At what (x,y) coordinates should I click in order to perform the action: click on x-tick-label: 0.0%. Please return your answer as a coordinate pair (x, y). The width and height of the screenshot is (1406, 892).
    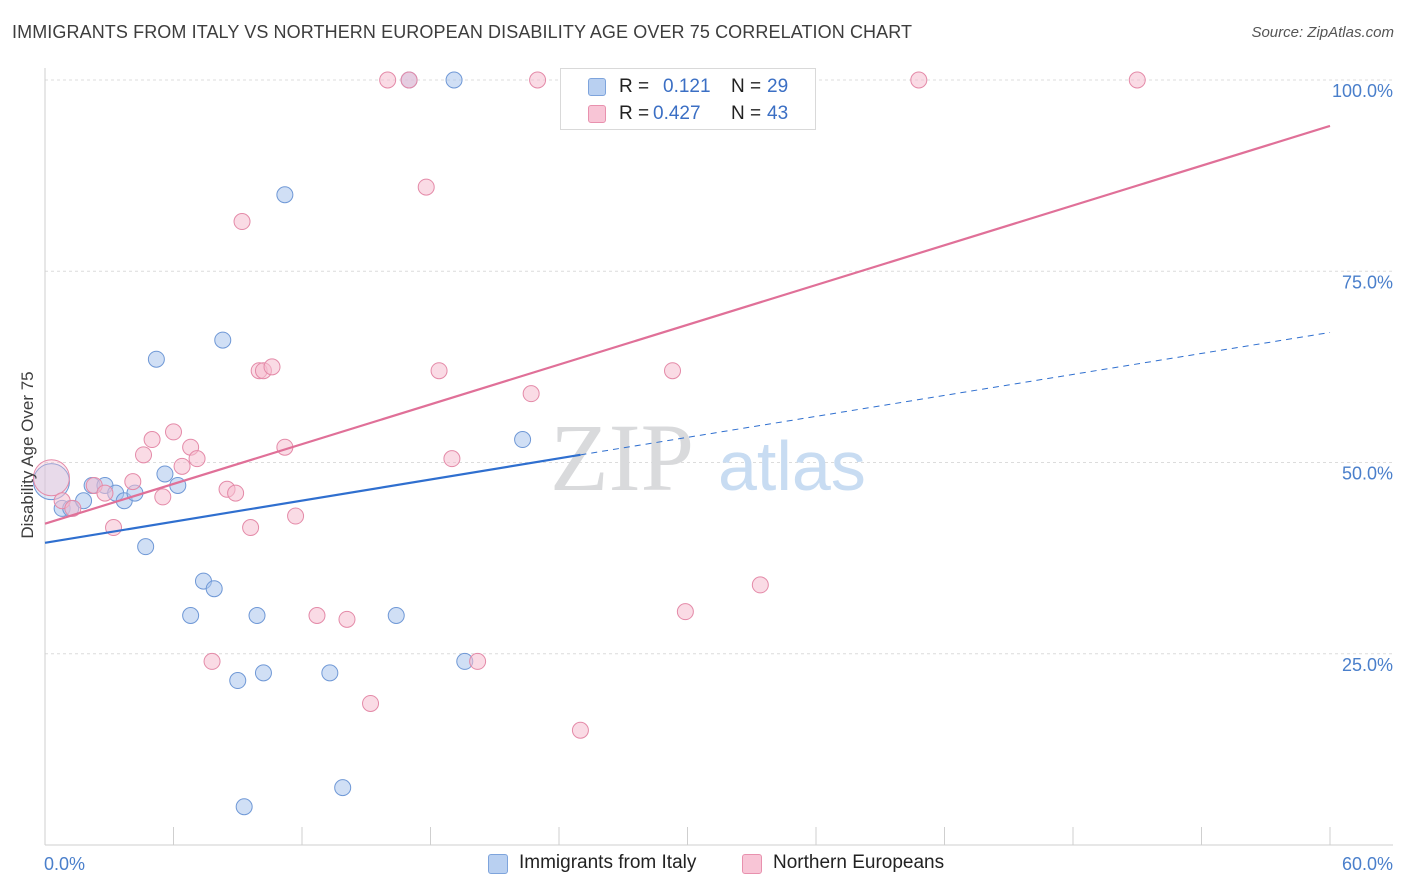
    Looking at the image, I should click on (64, 864).